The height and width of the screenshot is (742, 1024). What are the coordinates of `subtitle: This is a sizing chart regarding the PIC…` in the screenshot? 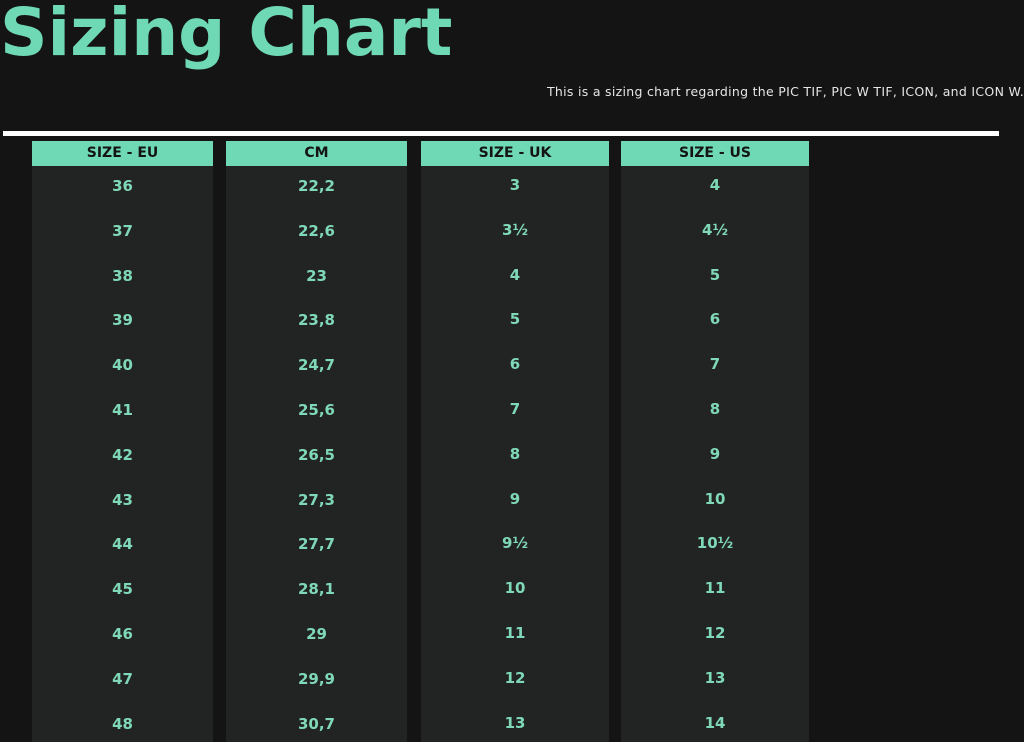 It's located at (785, 91).